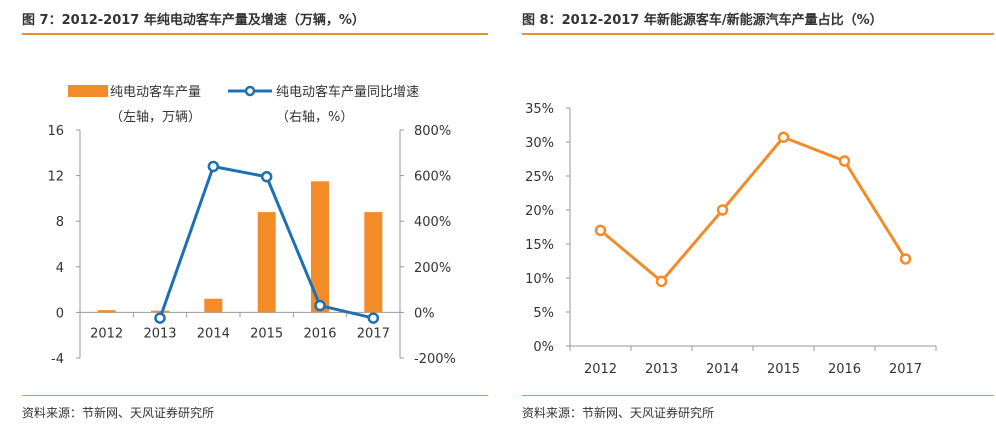 This screenshot has width=996, height=433. What do you see at coordinates (250, 91) in the screenshot?
I see `legend-marker-line` at bounding box center [250, 91].